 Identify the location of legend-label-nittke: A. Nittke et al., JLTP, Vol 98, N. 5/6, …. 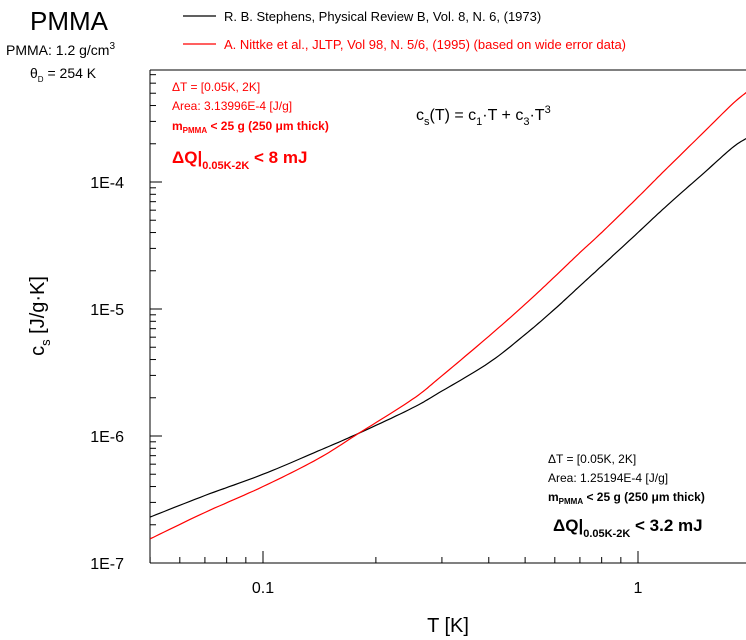
(425, 44).